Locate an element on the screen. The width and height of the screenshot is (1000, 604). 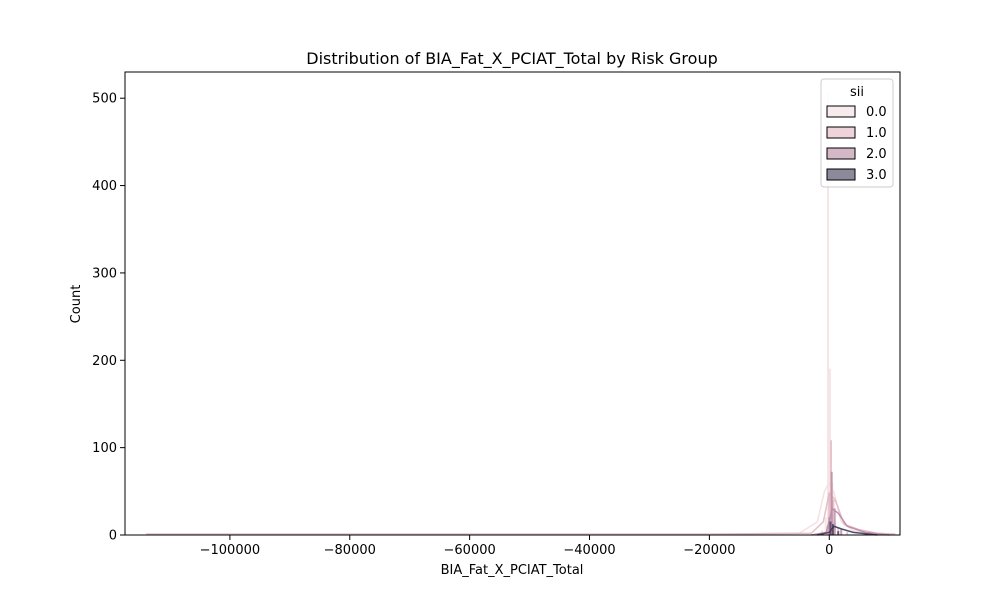
y-tick-label: 300 is located at coordinates (104, 273).